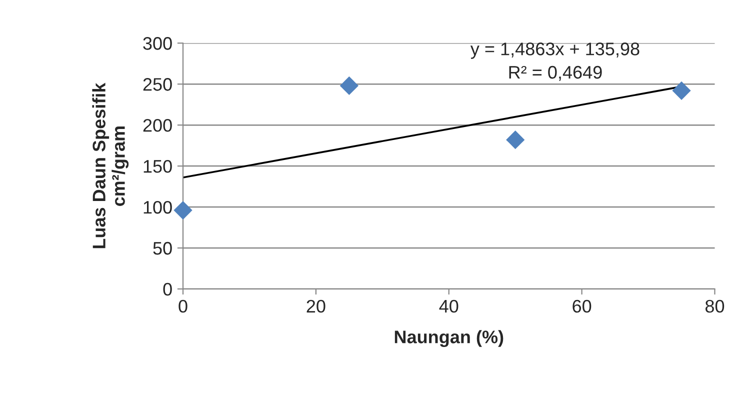 The width and height of the screenshot is (750, 403). I want to click on annotation: y = 1,4863x + 135,98, so click(555, 50).